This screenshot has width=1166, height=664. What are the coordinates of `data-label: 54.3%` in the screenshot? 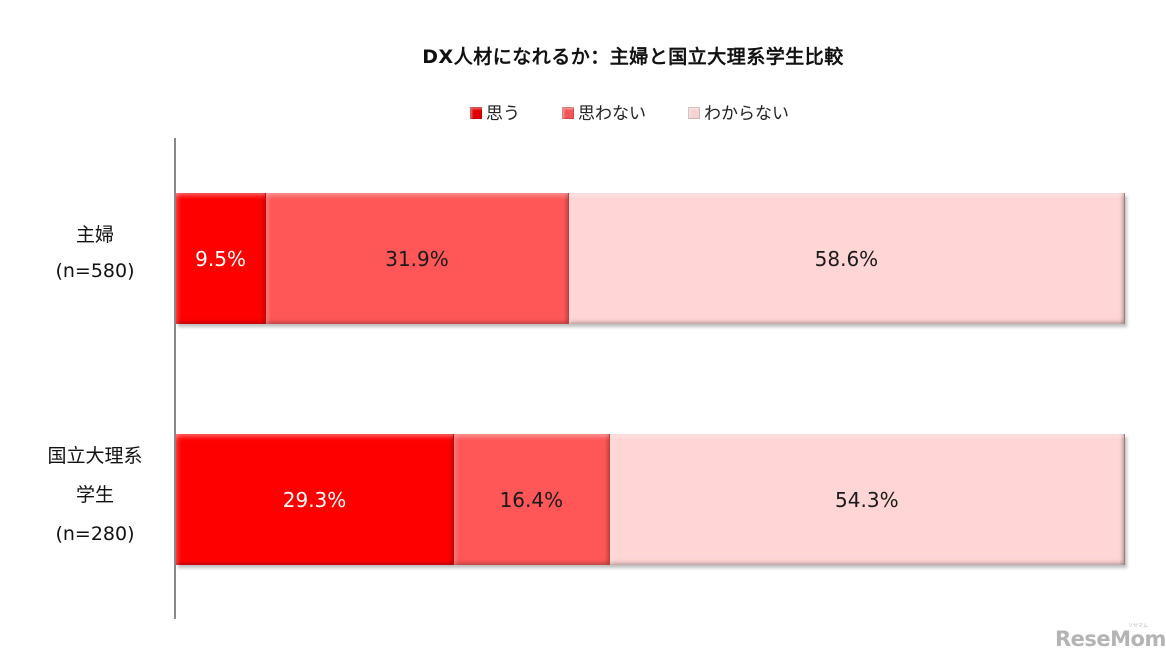 It's located at (867, 499).